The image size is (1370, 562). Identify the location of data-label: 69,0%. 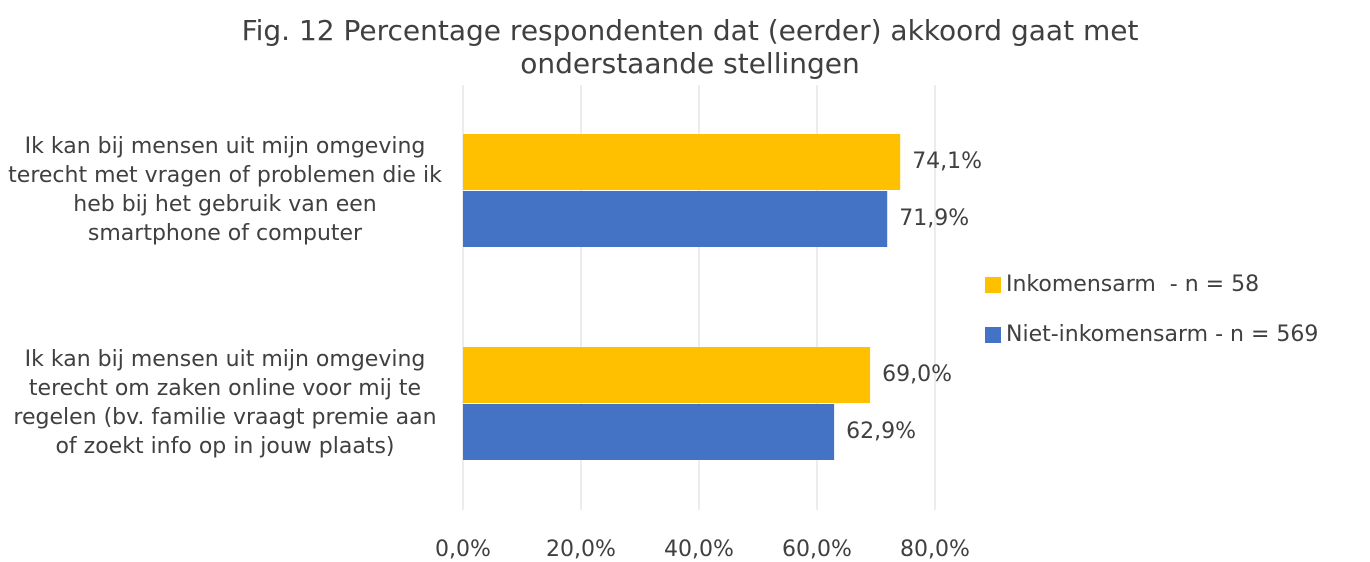
(917, 374).